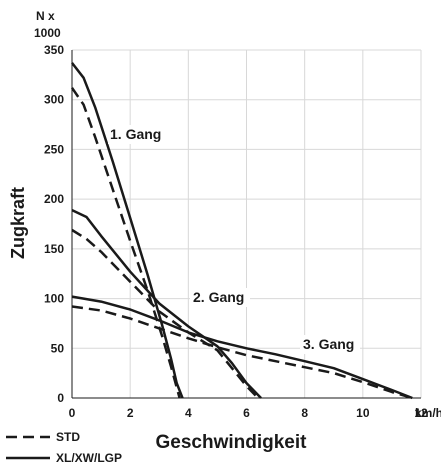  I want to click on y-tick-label: 200, so click(54, 199).